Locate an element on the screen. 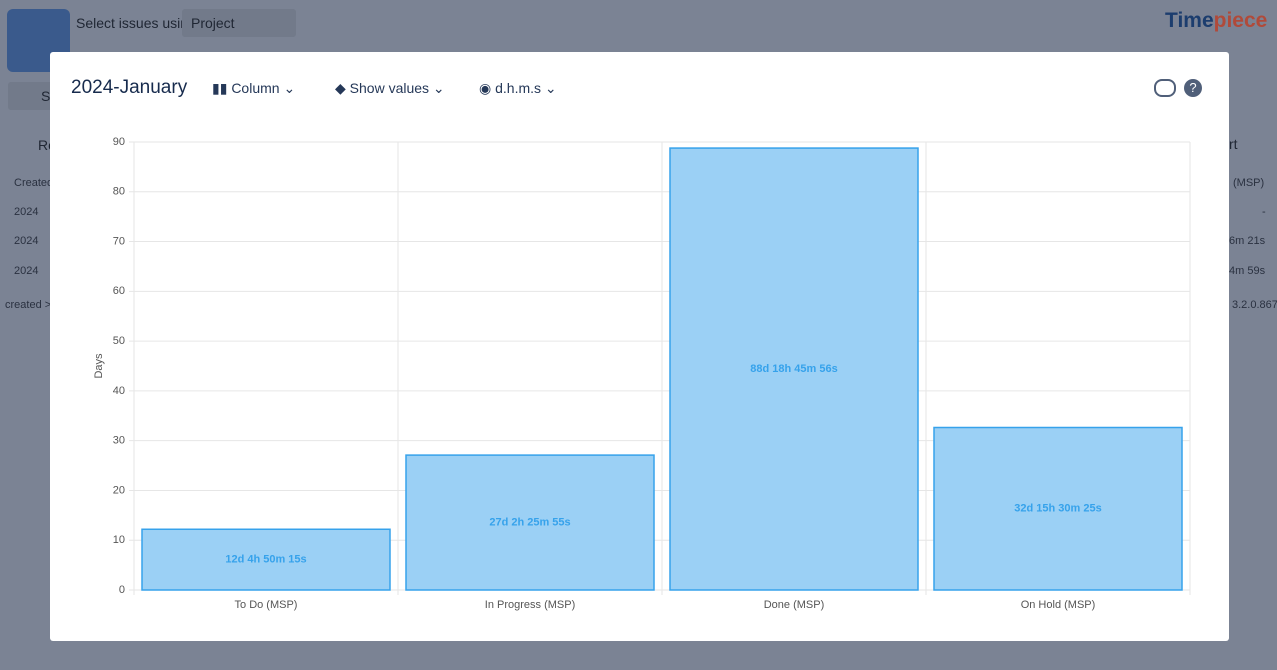 The width and height of the screenshot is (1277, 670). table-header-msp: (MSP) is located at coordinates (1249, 183).